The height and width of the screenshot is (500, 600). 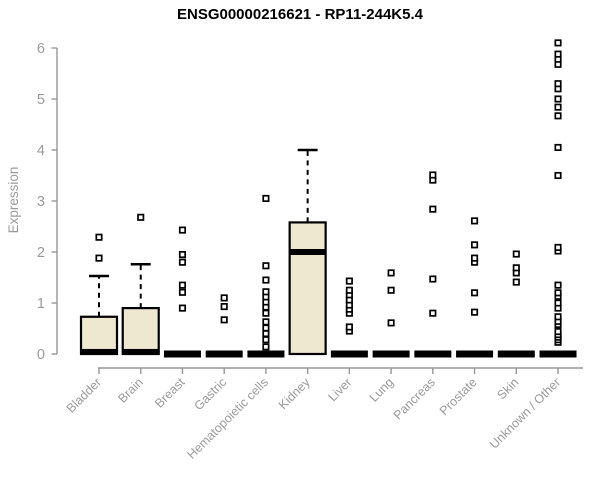 What do you see at coordinates (458, 396) in the screenshot?
I see `x-tick-label: Prostate` at bounding box center [458, 396].